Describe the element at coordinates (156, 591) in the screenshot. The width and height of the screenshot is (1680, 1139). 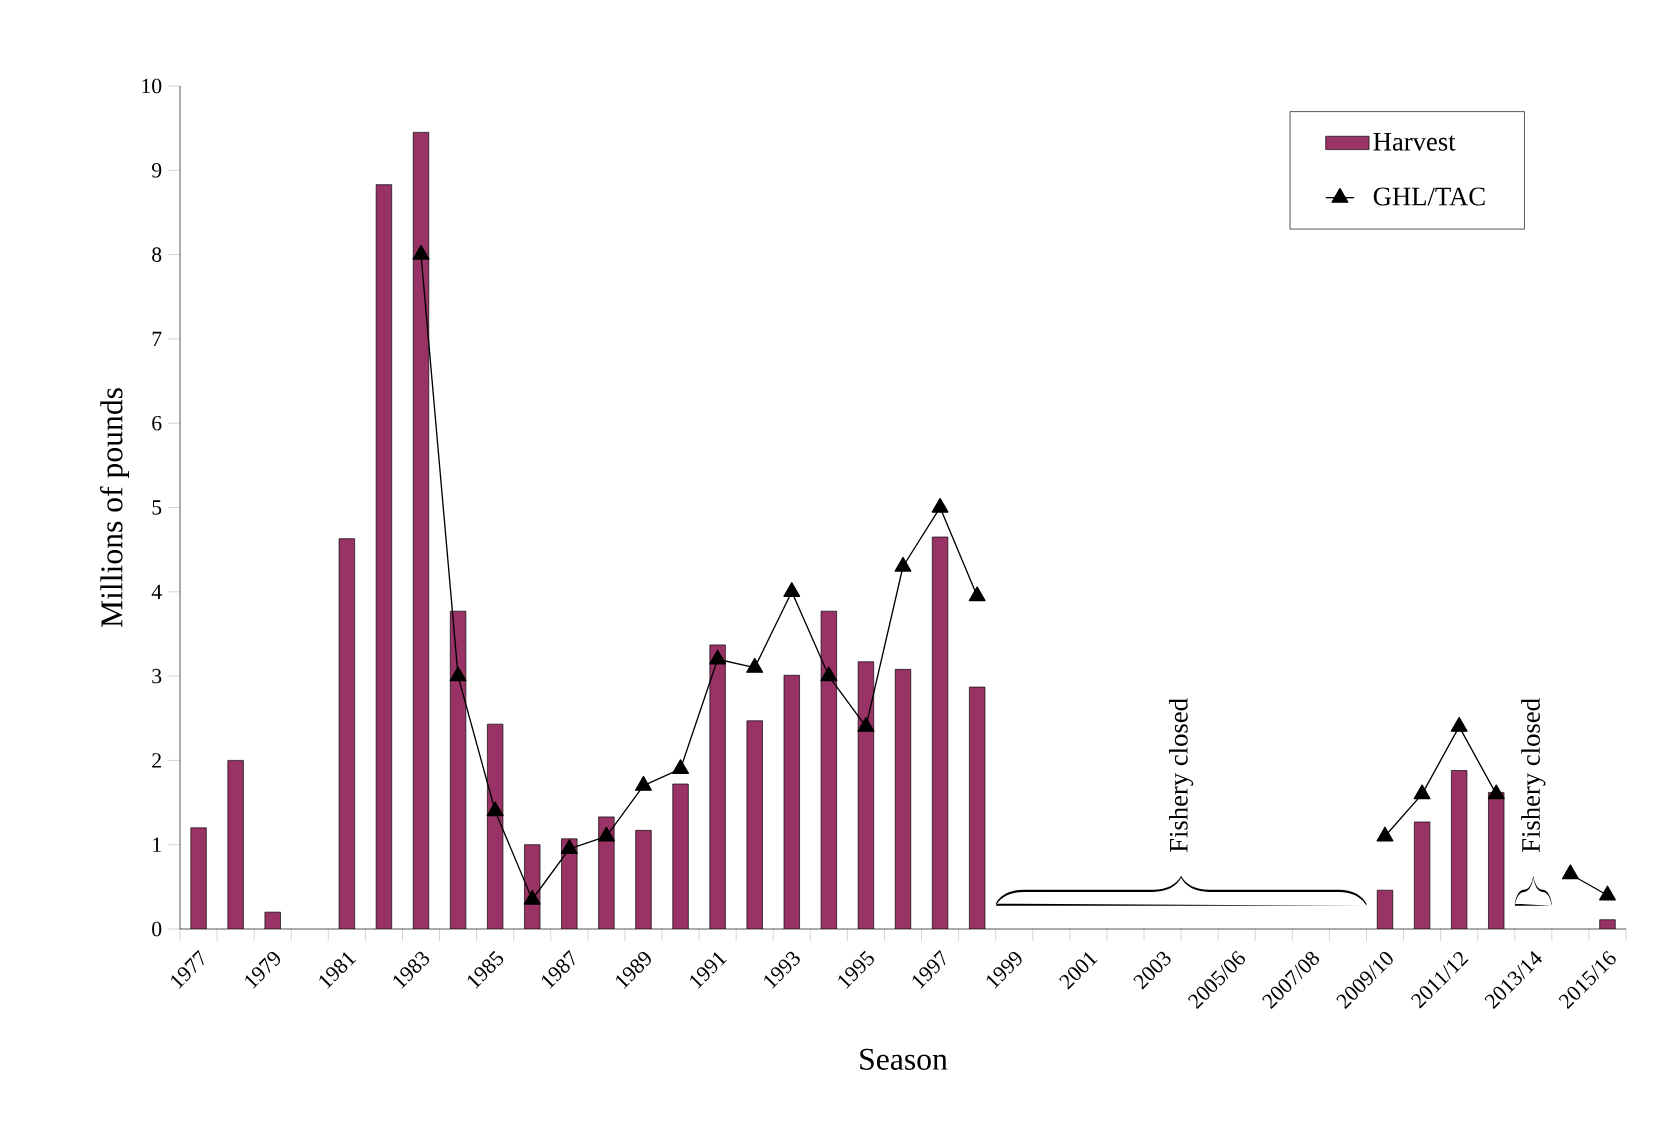
I see `y-tick-label: 4` at that location.